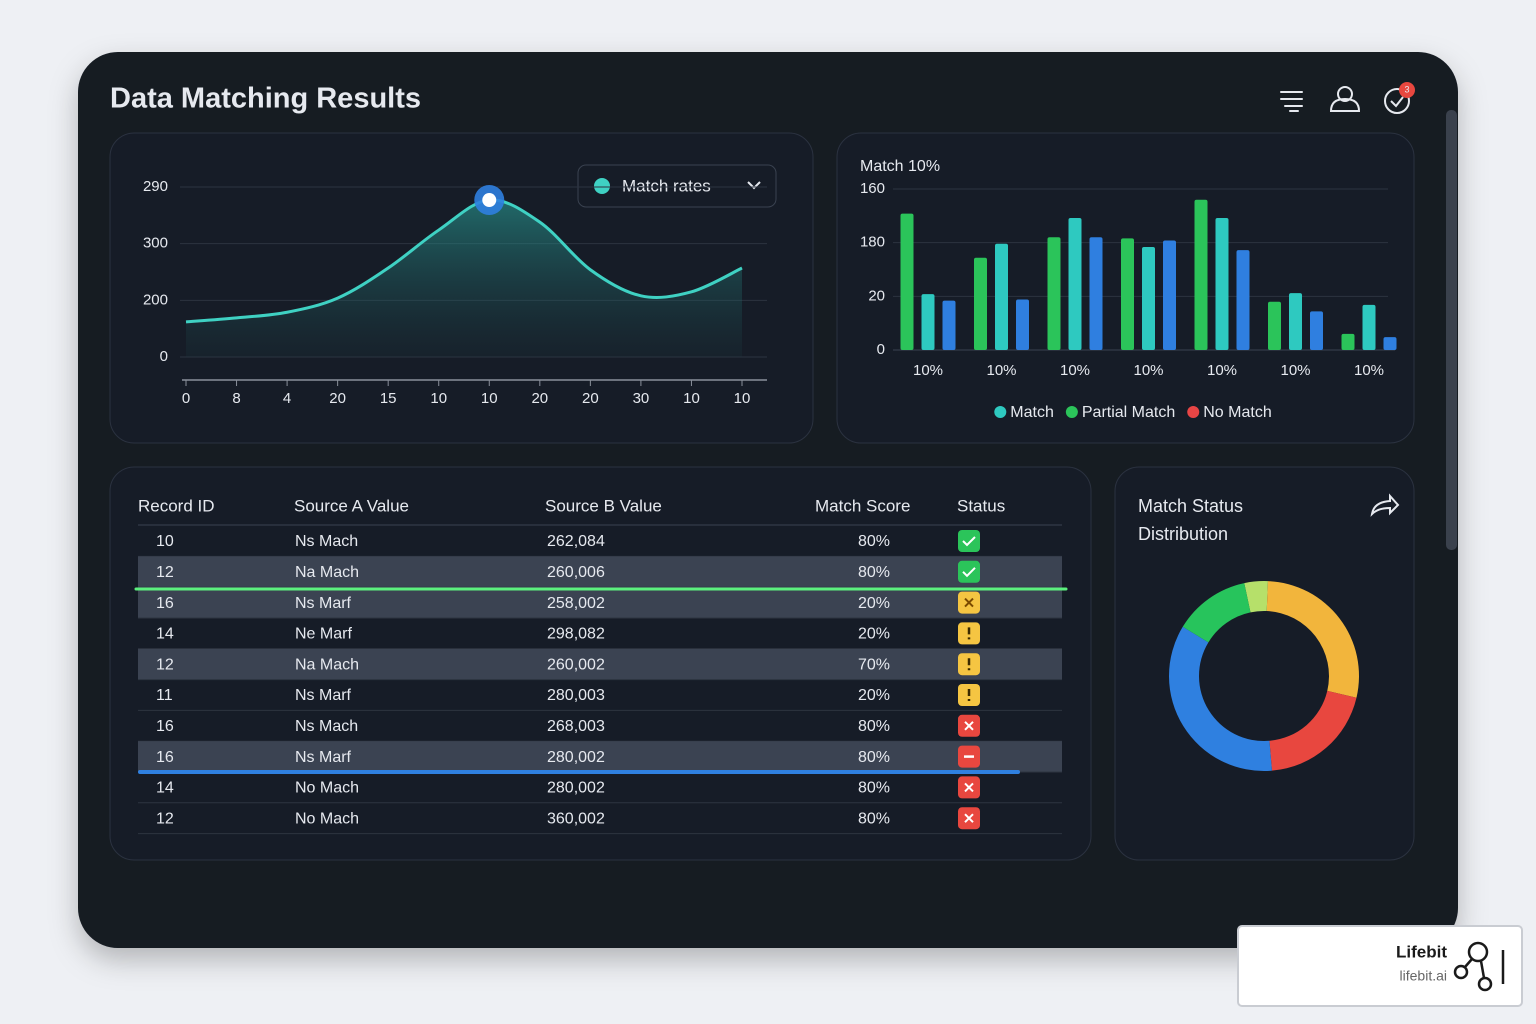 The image size is (1536, 1024). I want to click on donut-card, so click(1264, 663).